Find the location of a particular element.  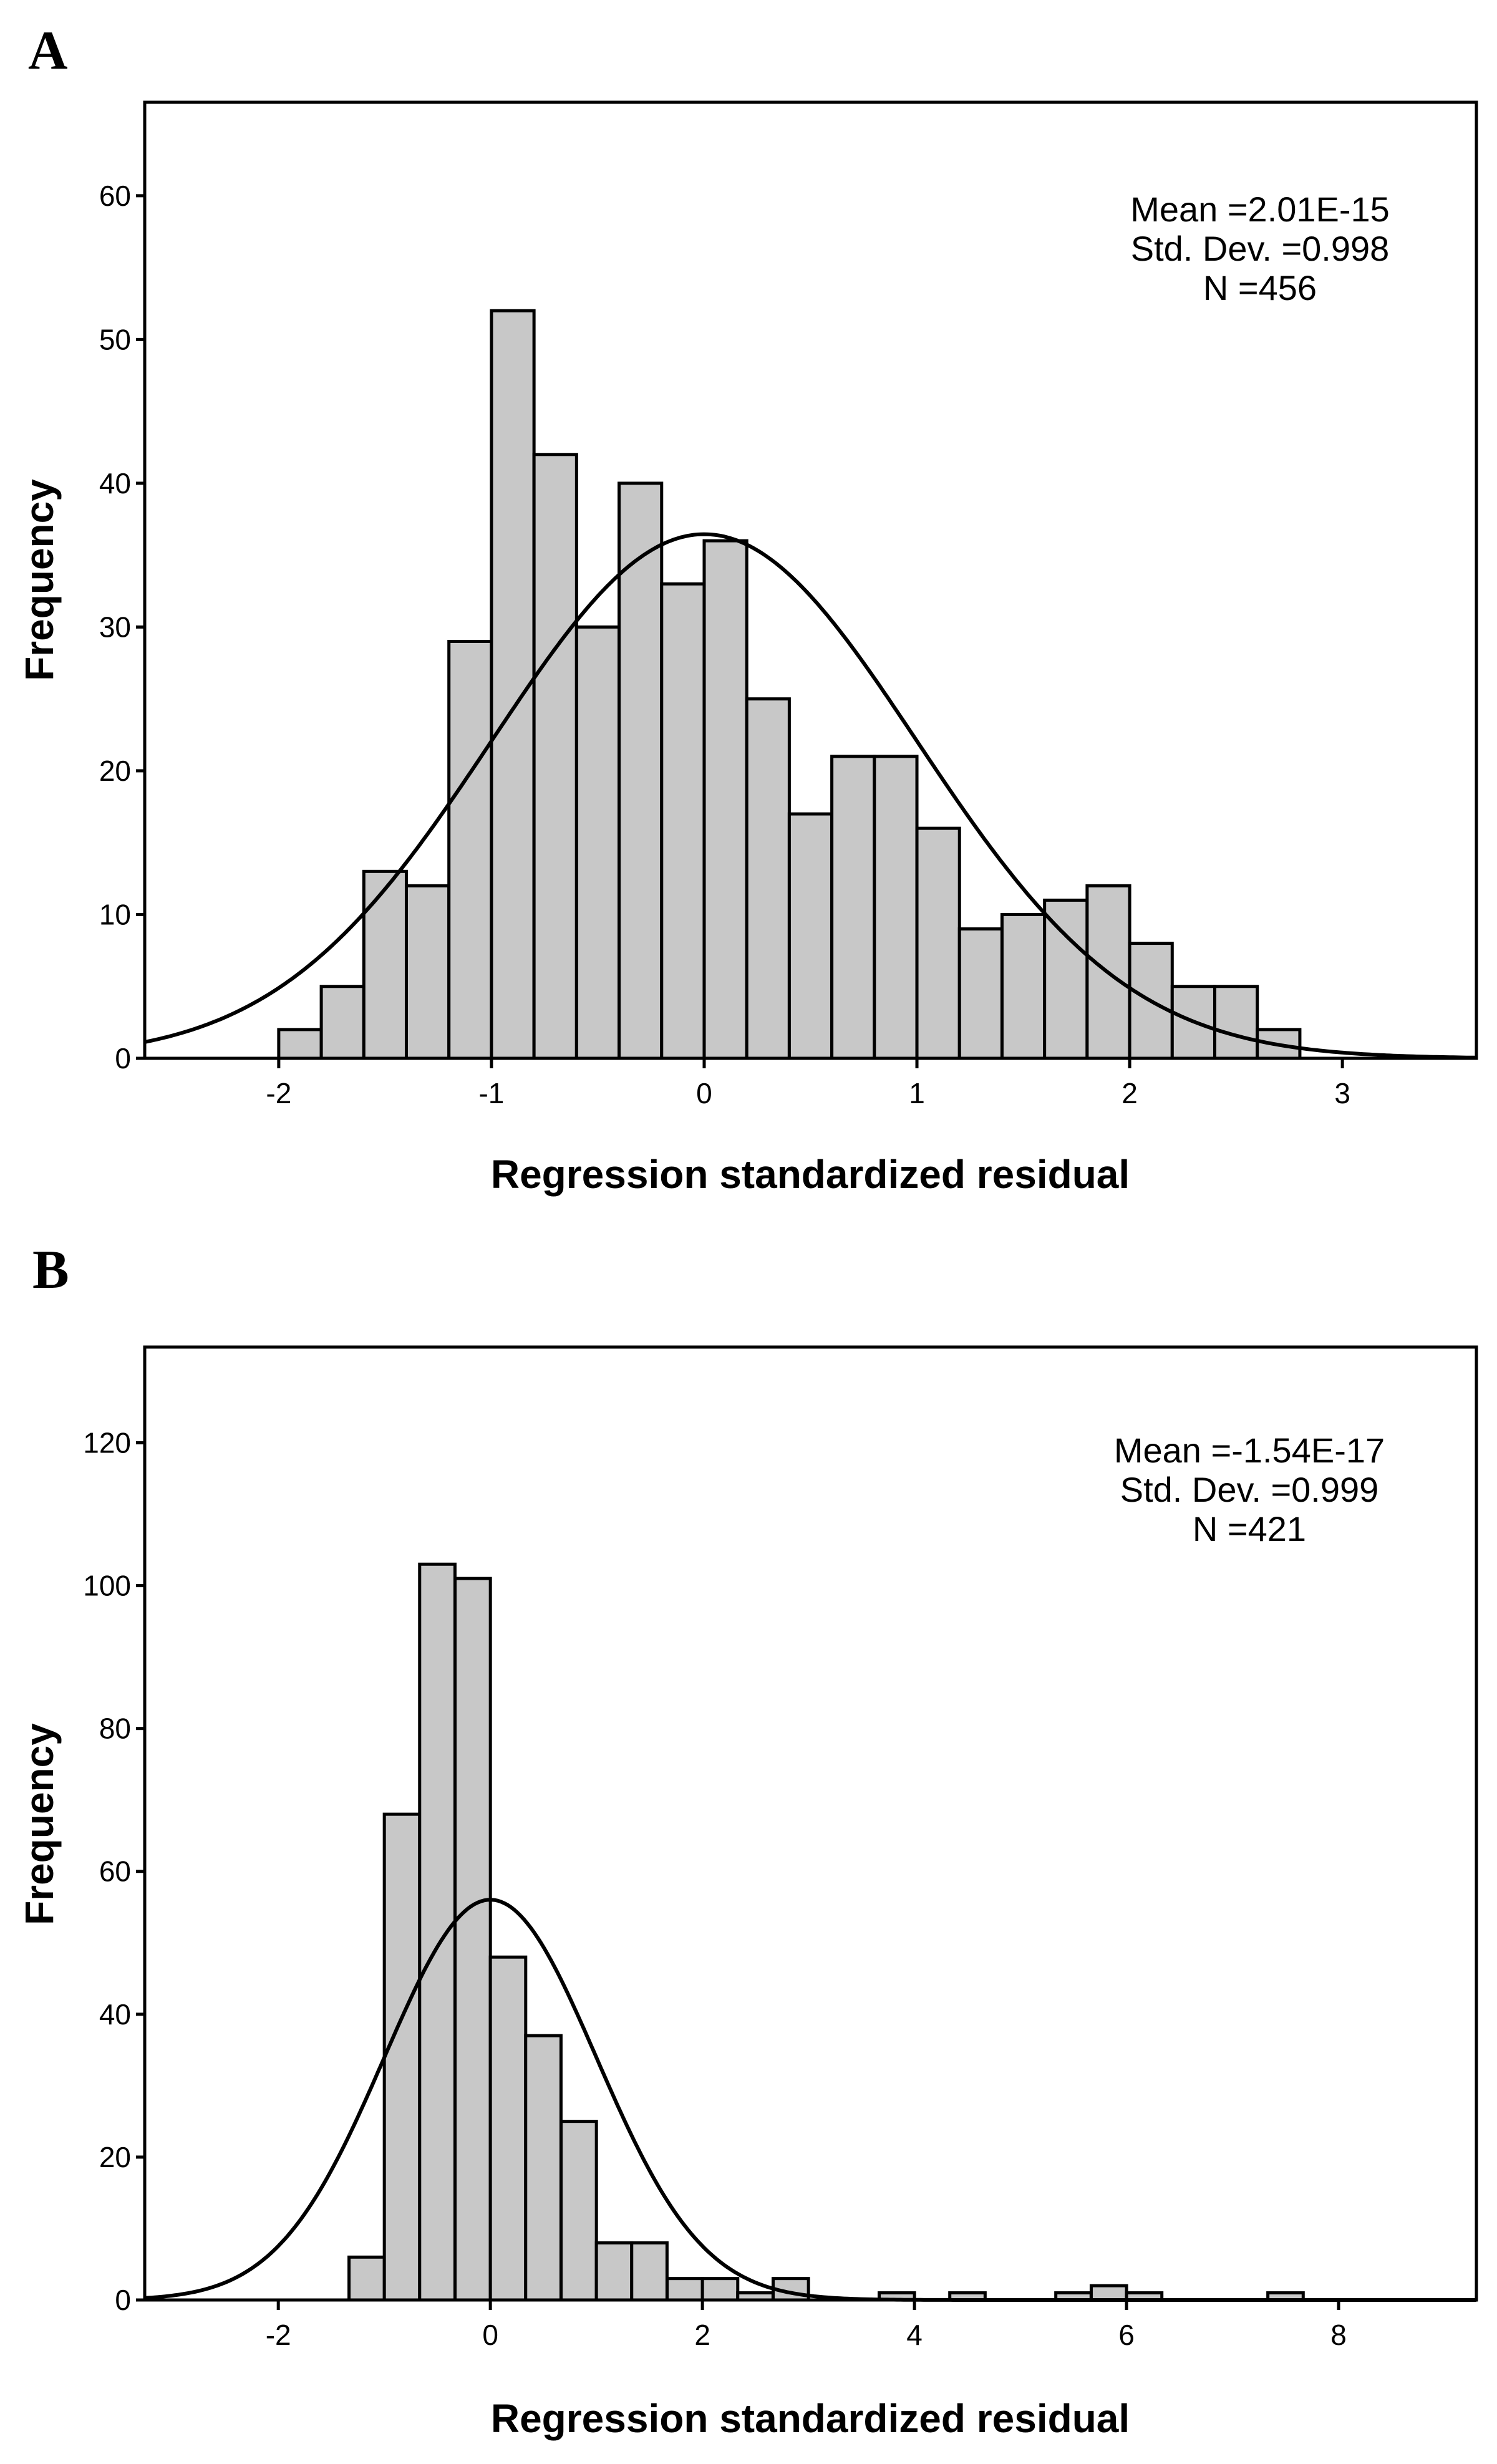

y-tick-label: 120 is located at coordinates (107, 1442).